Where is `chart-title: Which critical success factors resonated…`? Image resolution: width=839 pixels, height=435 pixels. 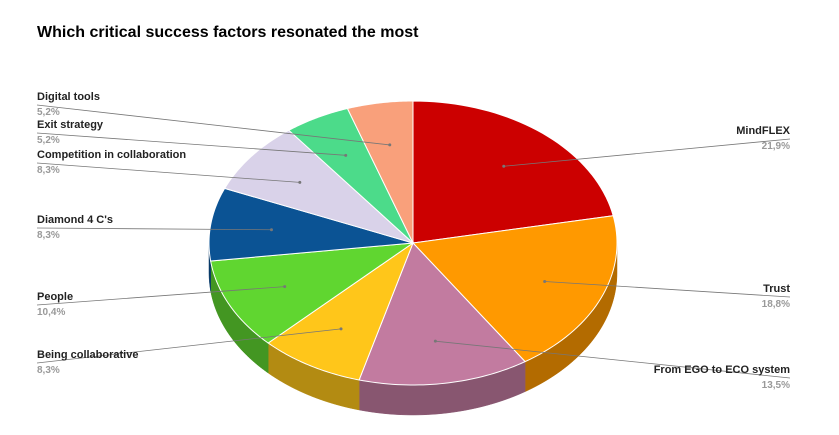
chart-title: Which critical success factors resonated… is located at coordinates (228, 32).